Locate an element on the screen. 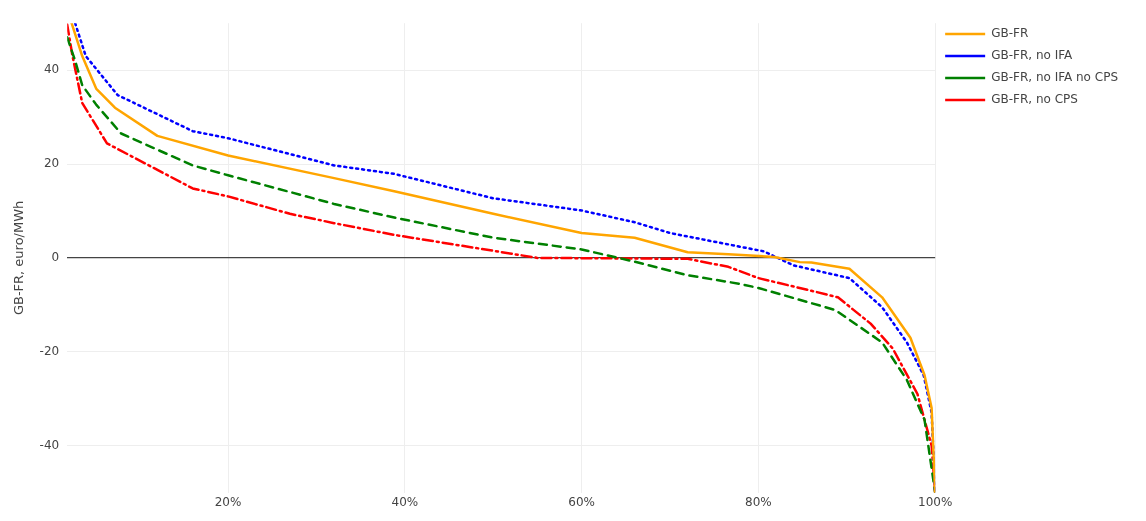  x-tick-label: 20% is located at coordinates (228, 501).